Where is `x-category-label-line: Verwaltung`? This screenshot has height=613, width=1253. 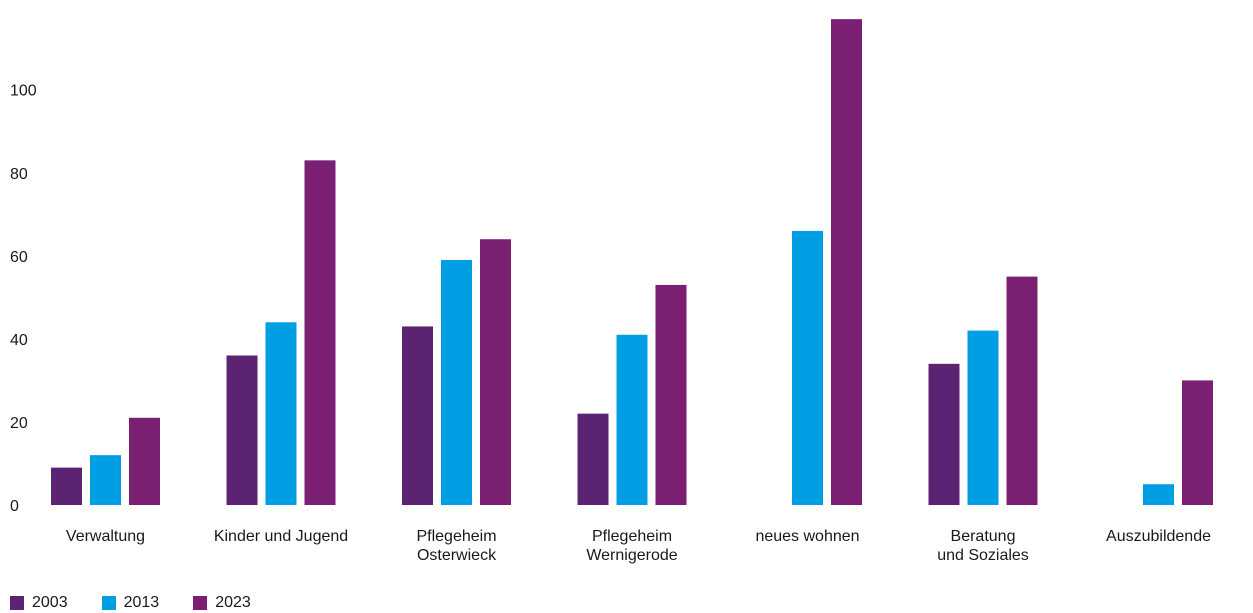 x-category-label-line: Verwaltung is located at coordinates (105, 536).